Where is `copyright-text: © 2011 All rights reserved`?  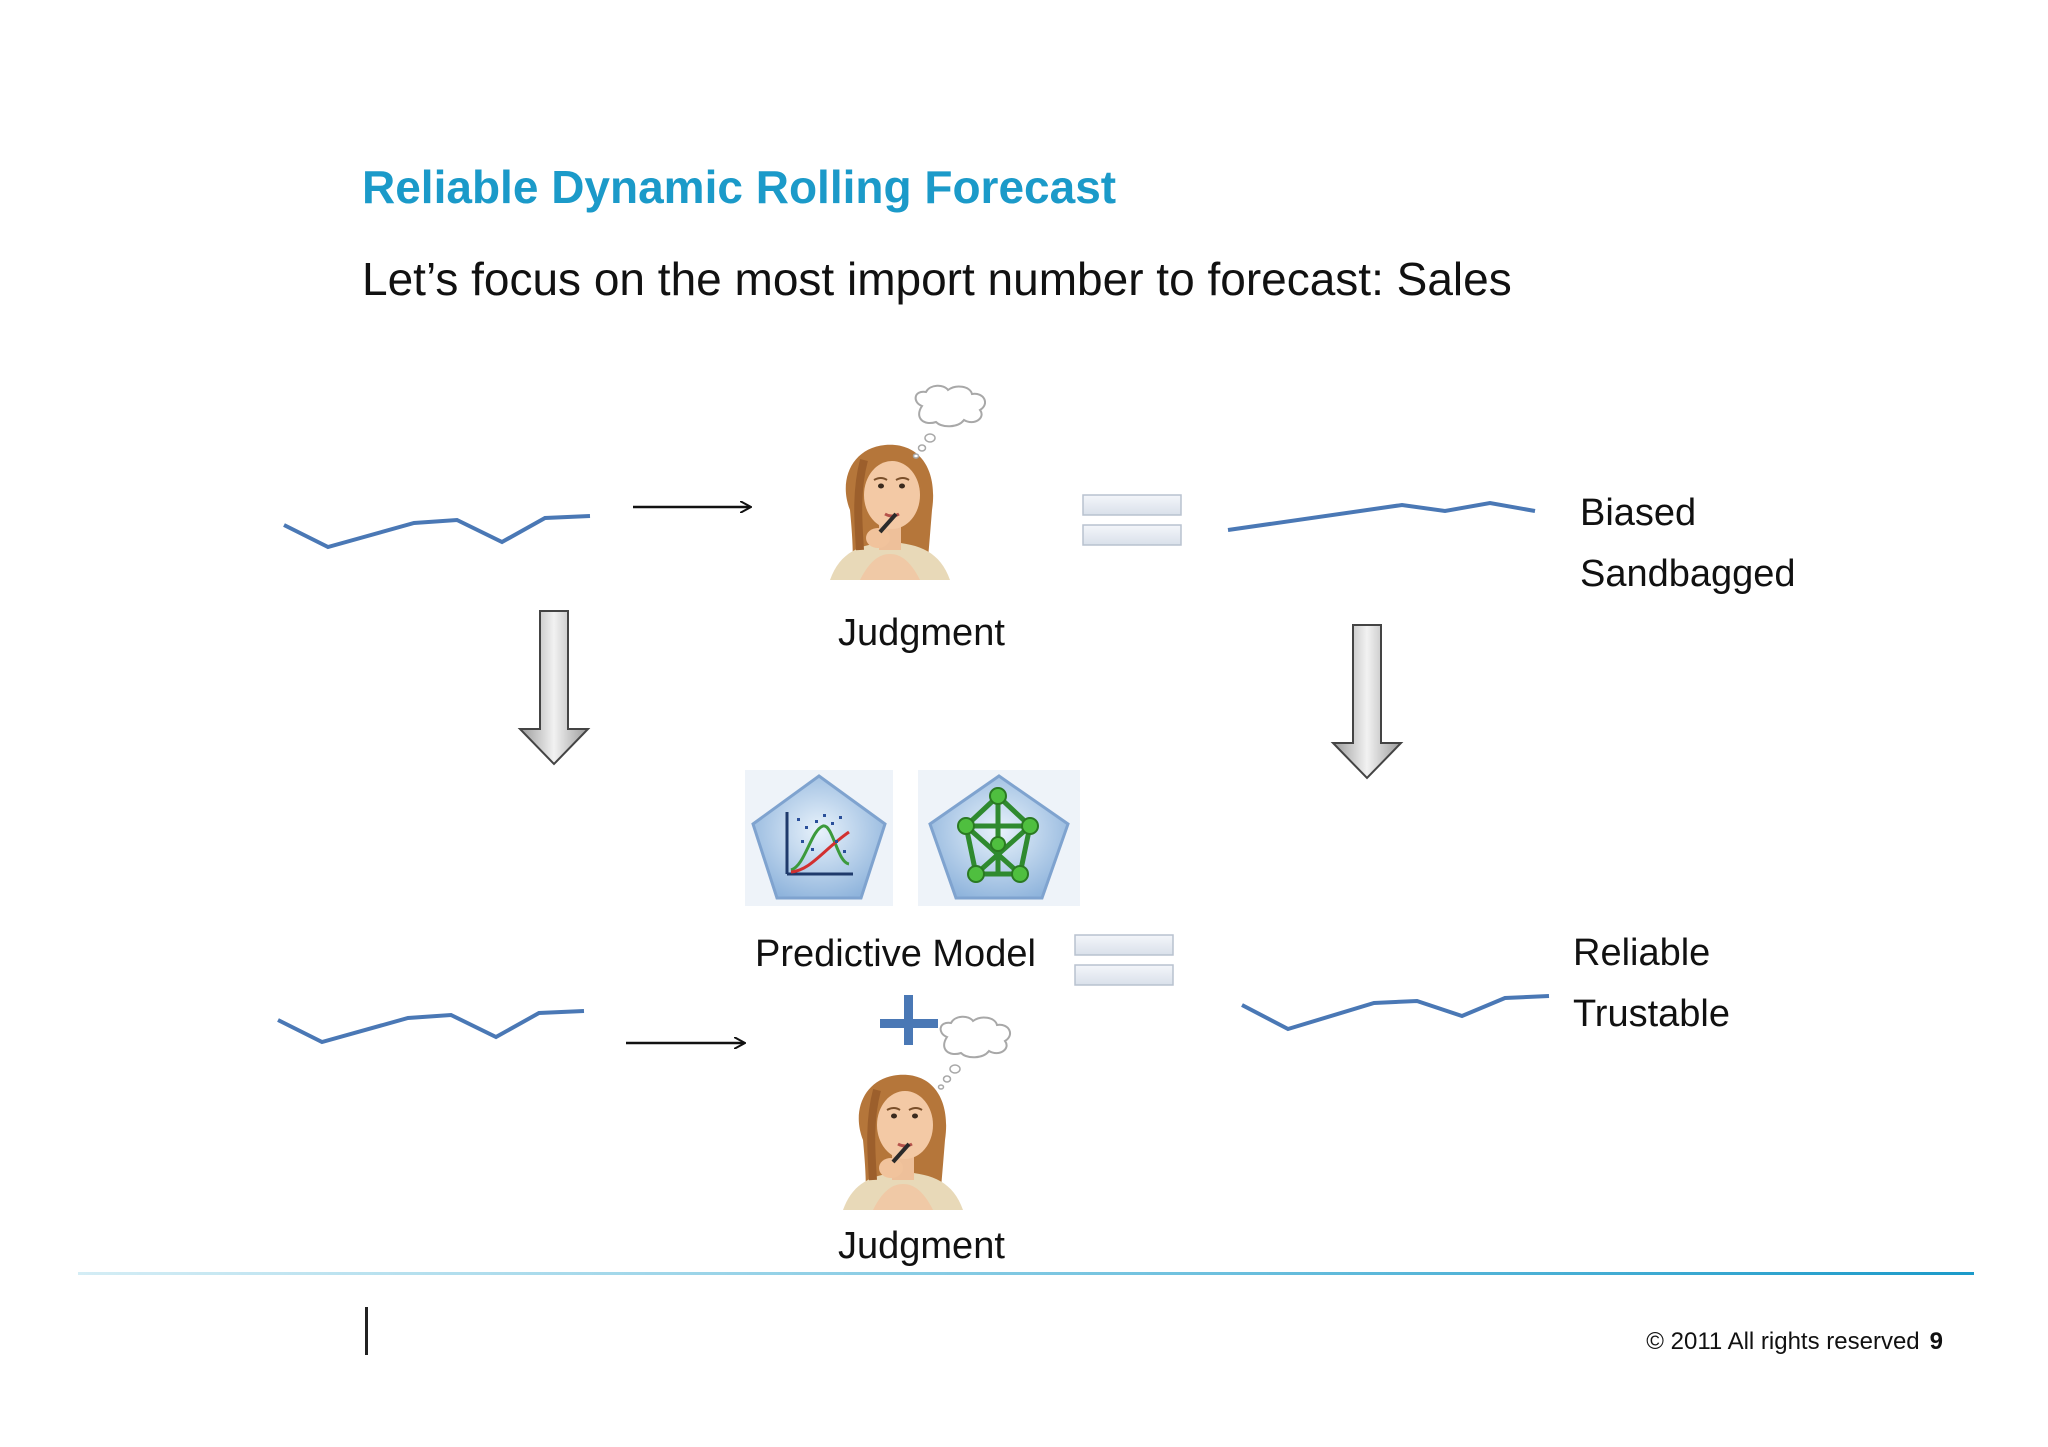
copyright-text: © 2011 All rights reserved is located at coordinates (1783, 1341).